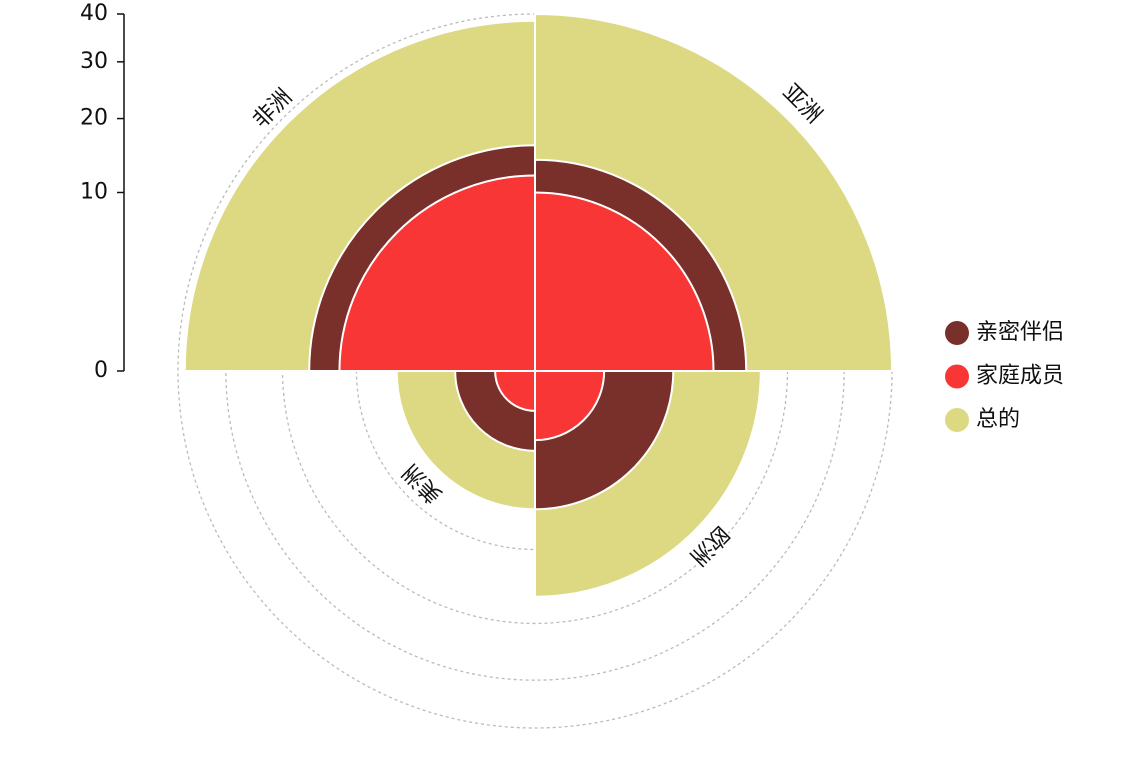 Image resolution: width=1142 pixels, height=779 pixels. Describe the element at coordinates (94, 118) in the screenshot. I see `y-tick-label: 20` at that location.